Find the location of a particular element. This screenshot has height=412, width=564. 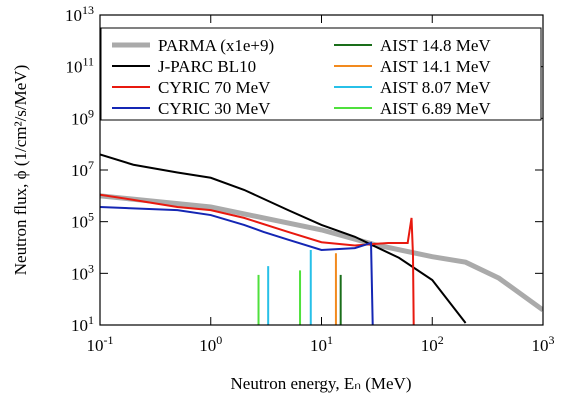

x-tick-label: 10¹ is located at coordinates (321, 344).